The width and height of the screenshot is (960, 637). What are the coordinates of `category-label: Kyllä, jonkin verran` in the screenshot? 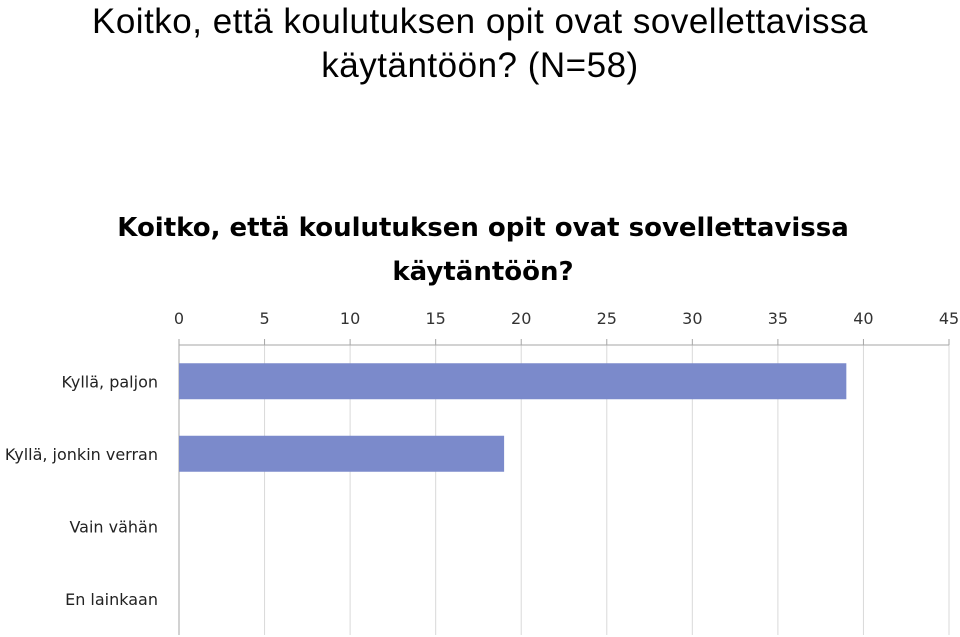 It's located at (81, 454).